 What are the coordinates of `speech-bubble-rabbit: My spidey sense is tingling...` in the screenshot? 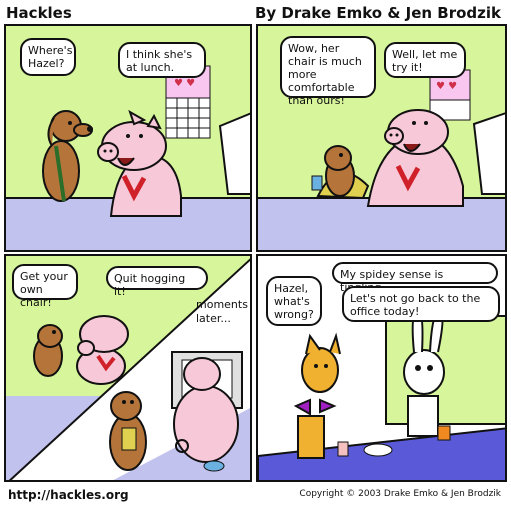 It's located at (415, 278).